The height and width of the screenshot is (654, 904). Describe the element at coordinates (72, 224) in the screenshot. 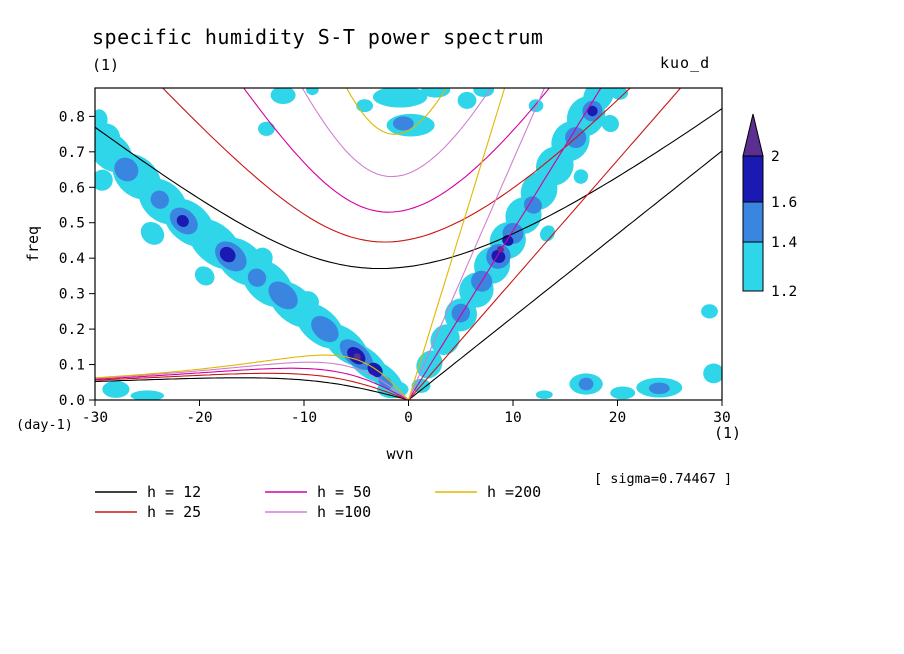

I see `y-tick-label: 0.5` at that location.